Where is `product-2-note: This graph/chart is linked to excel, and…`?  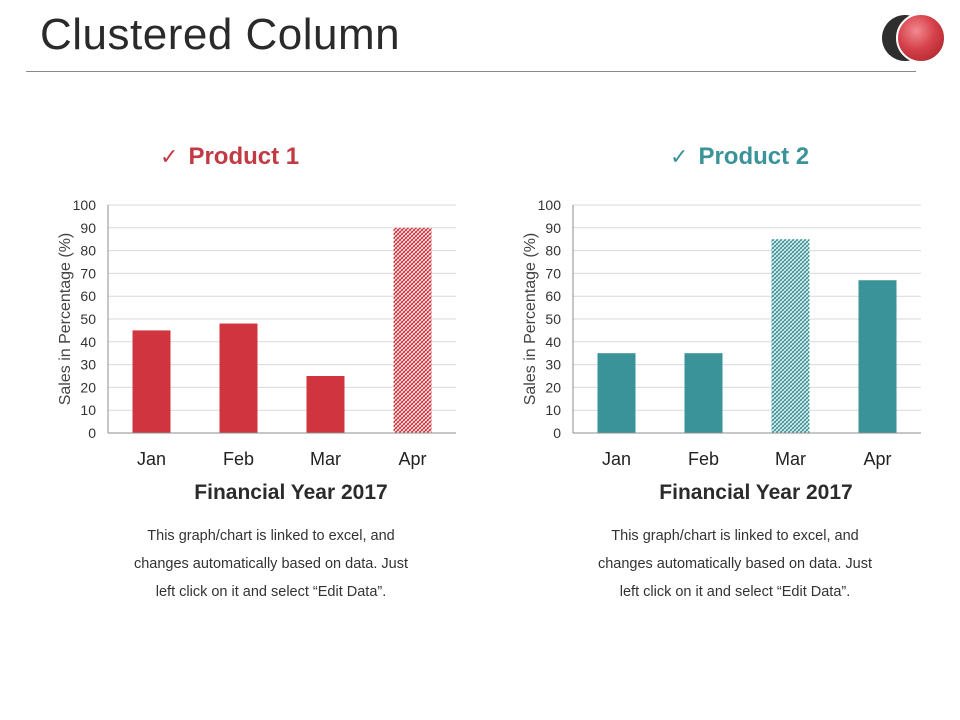
product-2-note: This graph/chart is linked to excel, and… is located at coordinates (735, 564).